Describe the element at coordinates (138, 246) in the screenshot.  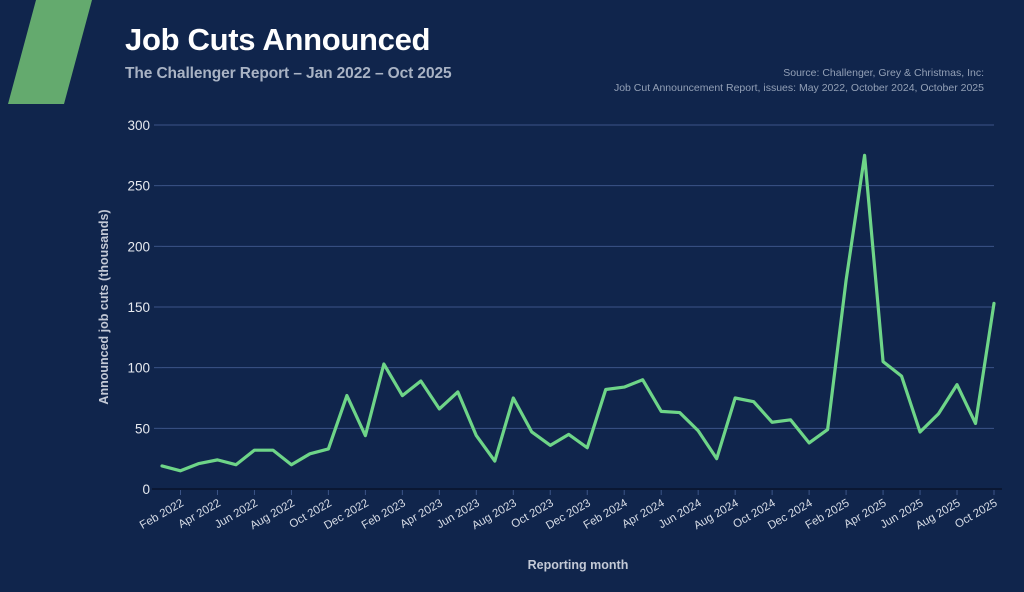
I see `y-tick-label: 200` at that location.